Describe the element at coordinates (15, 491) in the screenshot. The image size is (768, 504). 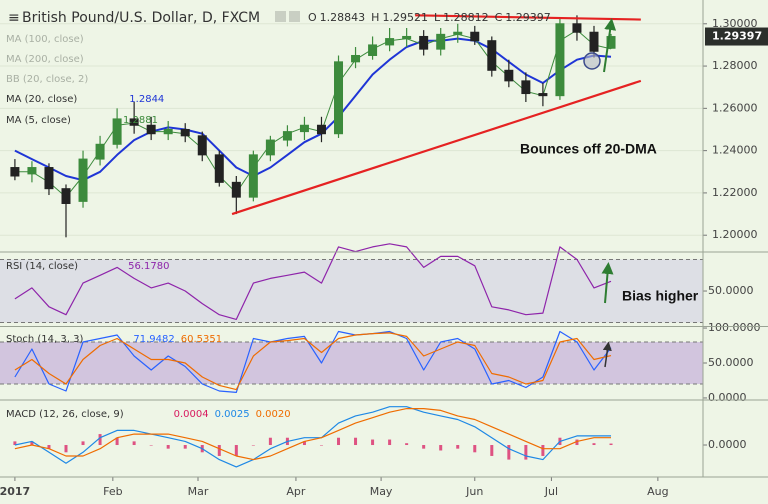
I see `x-tick-label: 2017` at that location.